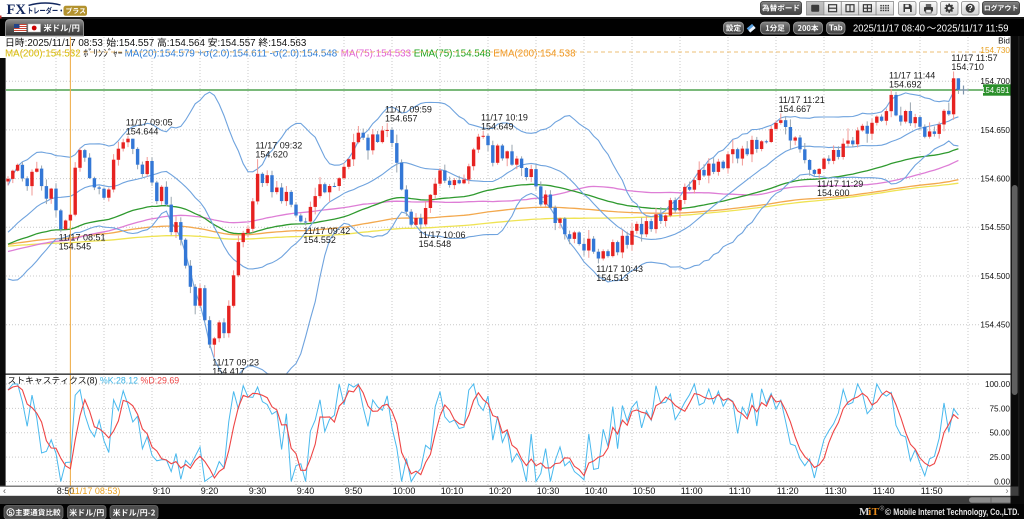  Describe the element at coordinates (884, 491) in the screenshot. I see `svg-text: 11:40` at that location.